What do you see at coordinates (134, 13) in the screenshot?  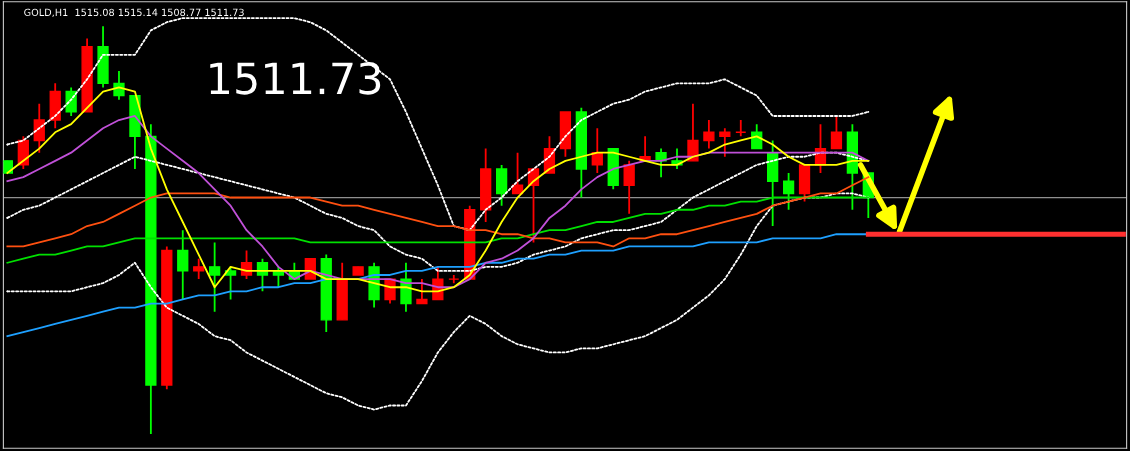 I see `chart-title: GOLD,H1 1515.08 1515.14 1508.77 1511.73` at bounding box center [134, 13].